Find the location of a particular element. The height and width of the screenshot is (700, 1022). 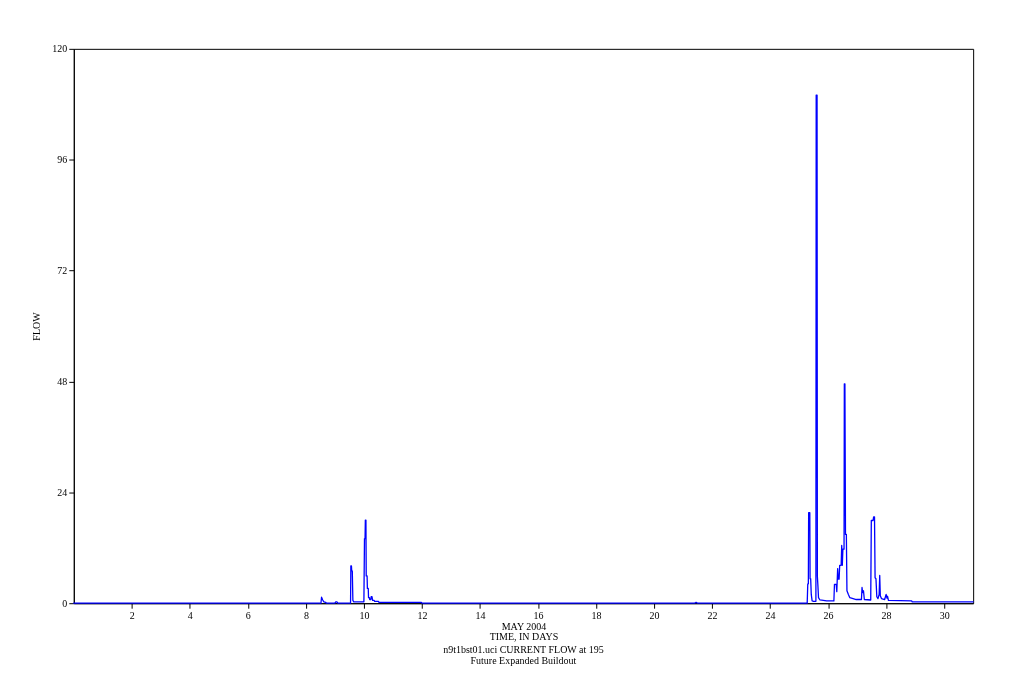

x-tick-label: 4 is located at coordinates (190, 615).